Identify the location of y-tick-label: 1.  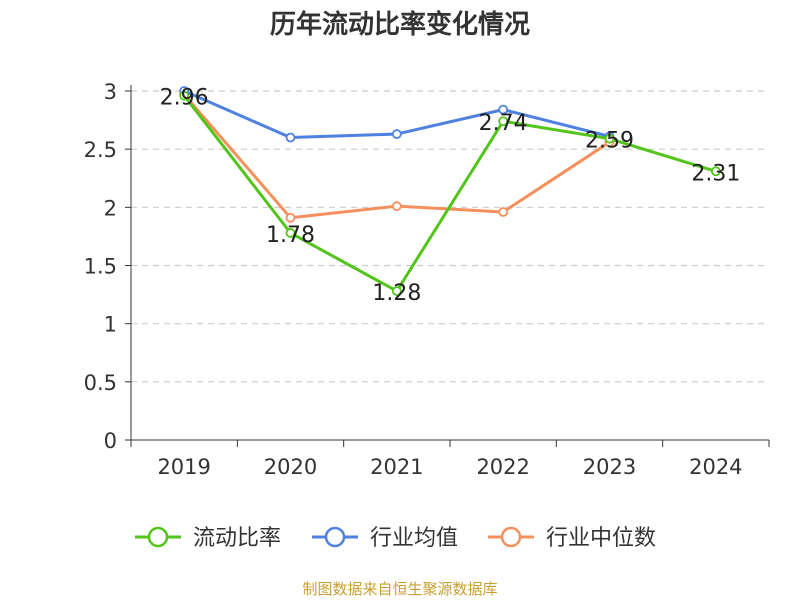
(110, 325).